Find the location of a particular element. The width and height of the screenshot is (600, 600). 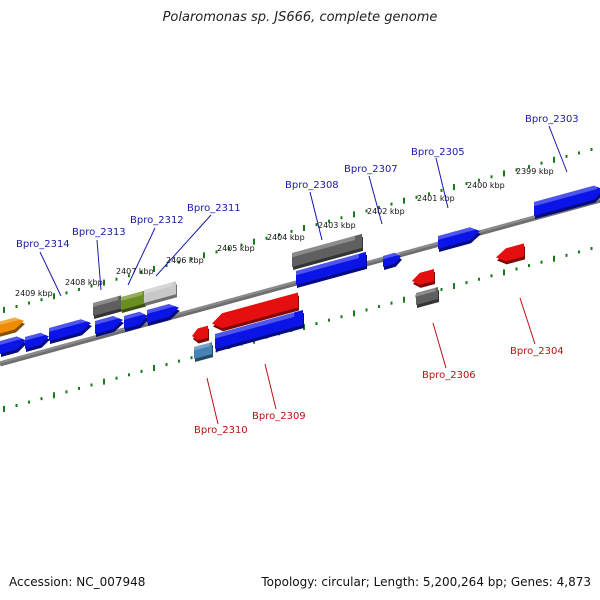

top-gene-label: Bpro_2308 is located at coordinates (312, 185).